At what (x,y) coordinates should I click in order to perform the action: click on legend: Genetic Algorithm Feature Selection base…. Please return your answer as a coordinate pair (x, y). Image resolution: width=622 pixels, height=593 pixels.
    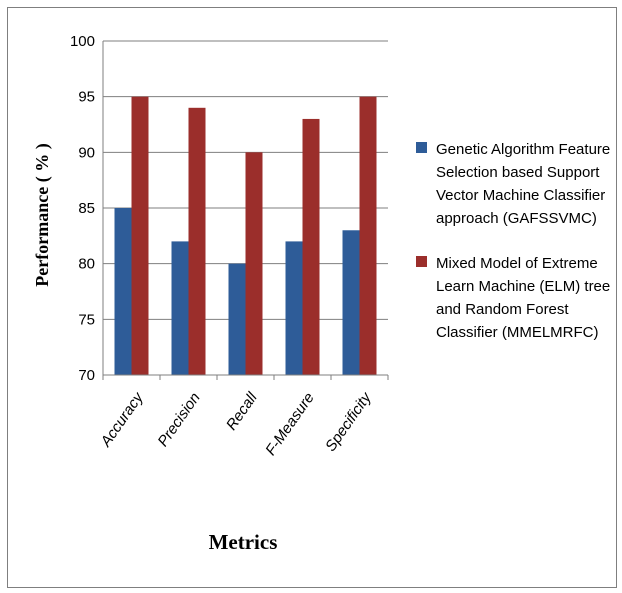
    Looking at the image, I should click on (516, 252).